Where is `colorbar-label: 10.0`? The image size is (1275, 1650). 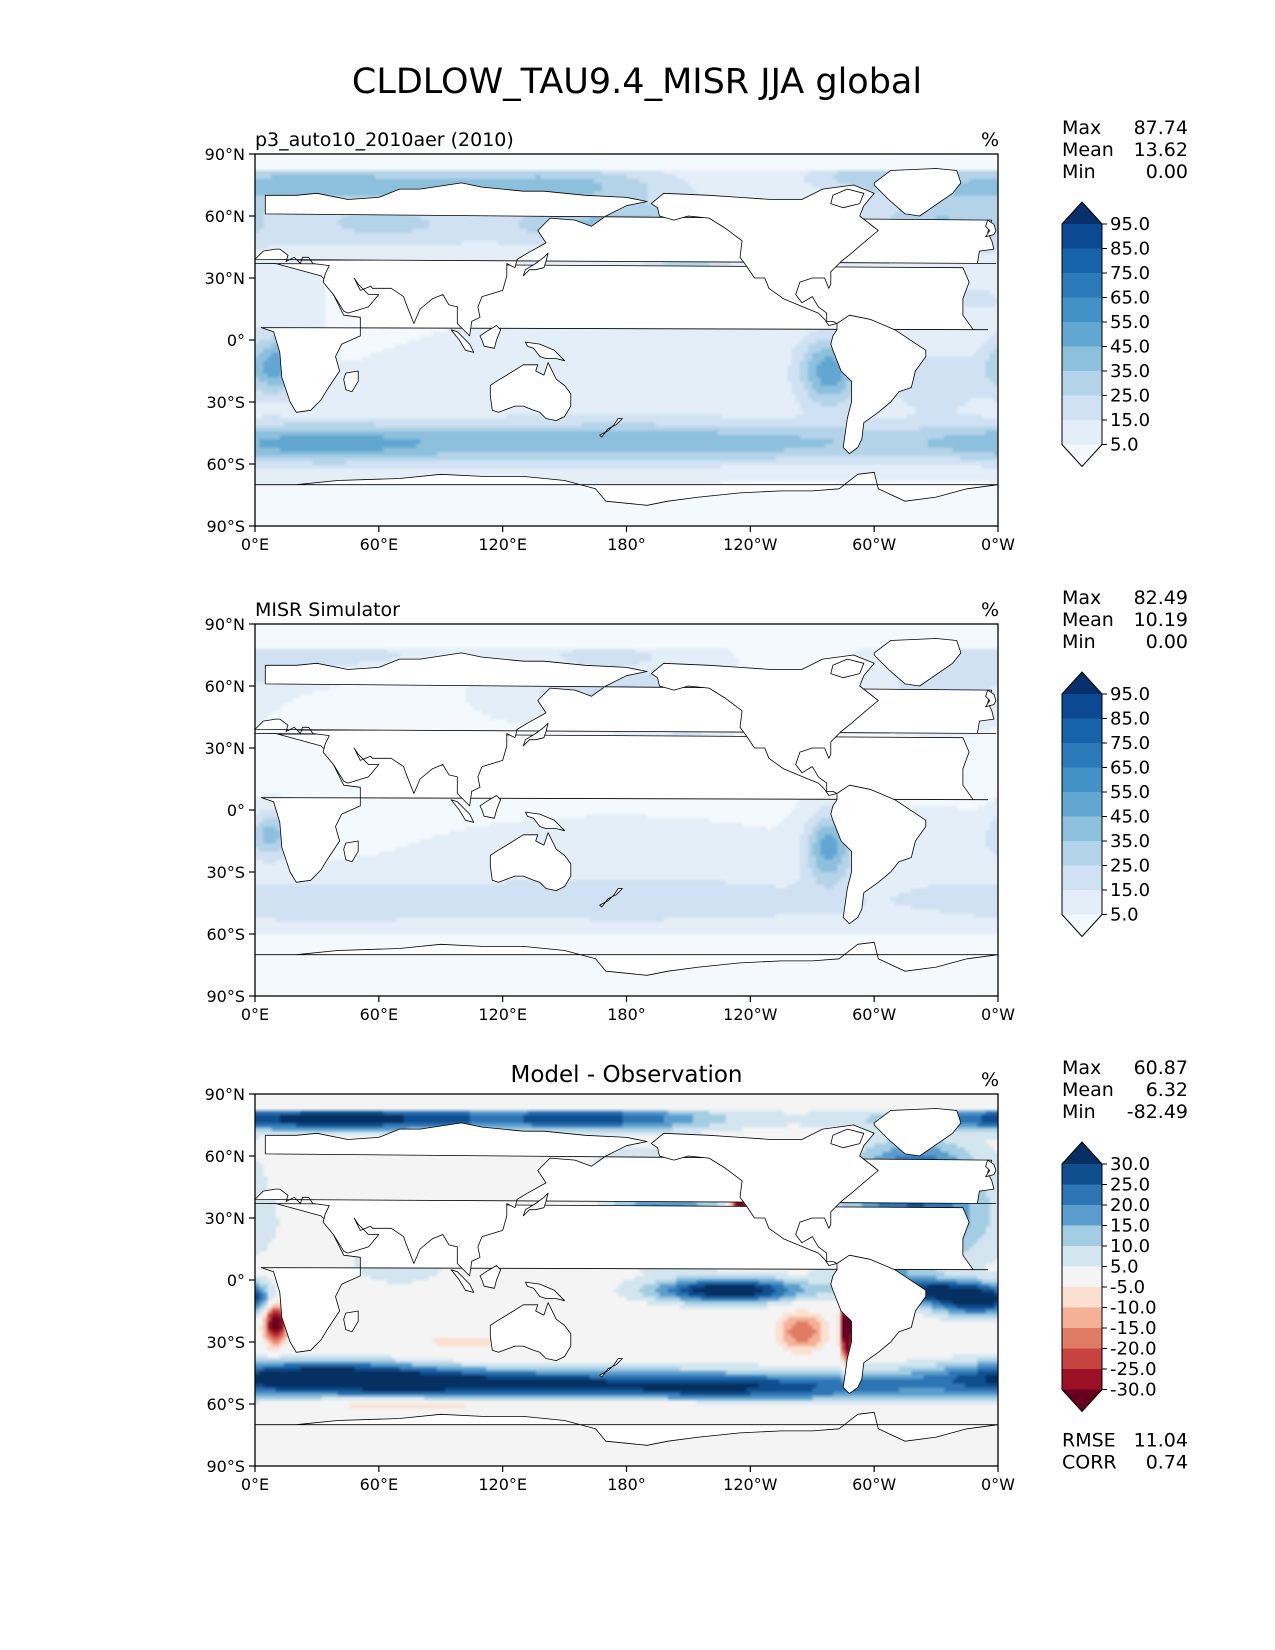 colorbar-label: 10.0 is located at coordinates (1130, 1246).